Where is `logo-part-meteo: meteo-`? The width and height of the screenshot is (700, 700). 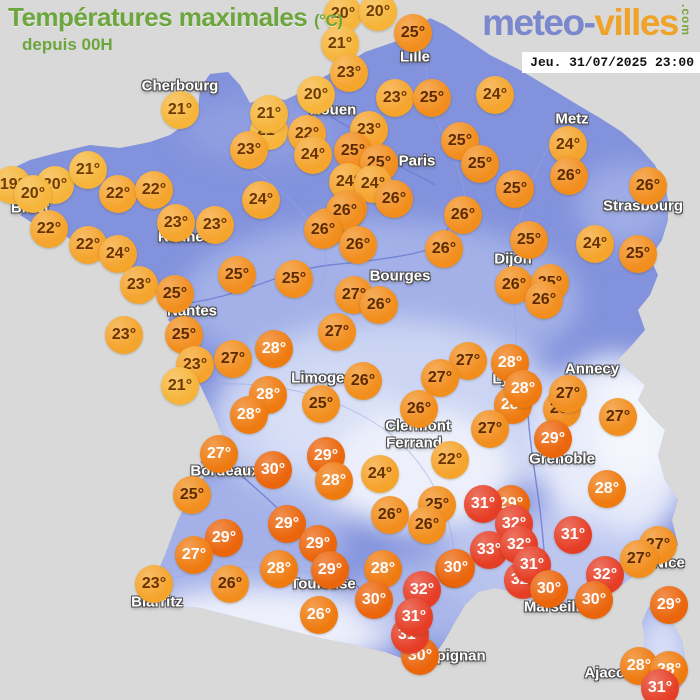
logo-part-meteo: meteo- is located at coordinates (539, 22).